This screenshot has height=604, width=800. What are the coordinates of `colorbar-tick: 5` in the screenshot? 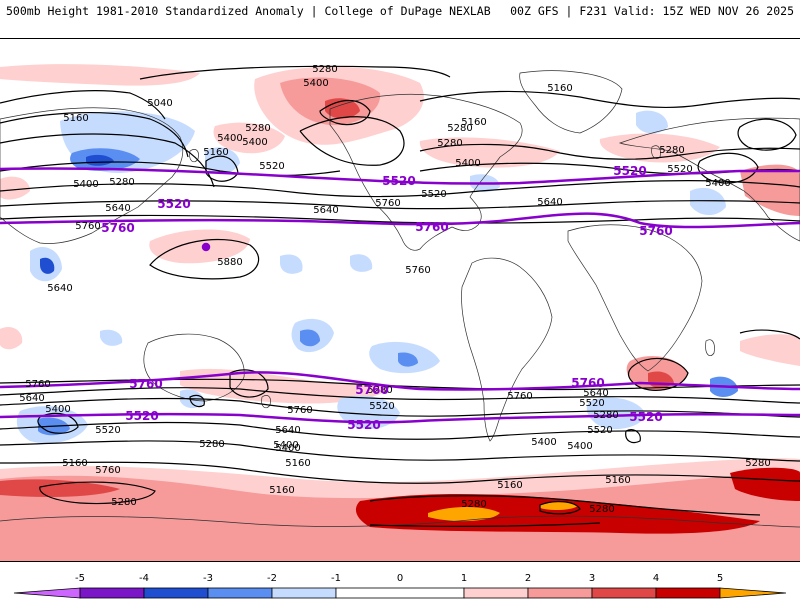 It's located at (720, 578).